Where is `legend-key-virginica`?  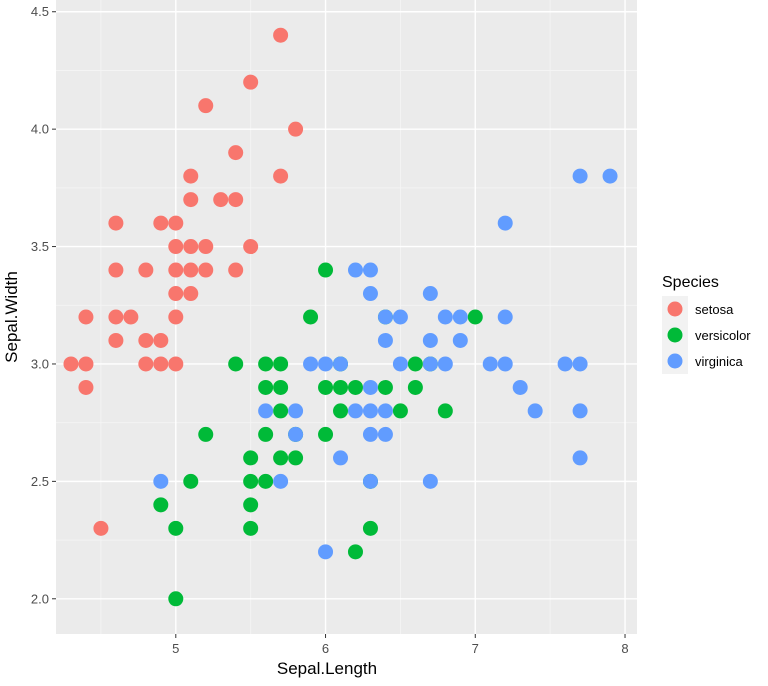
legend-key-virginica is located at coordinates (675, 361).